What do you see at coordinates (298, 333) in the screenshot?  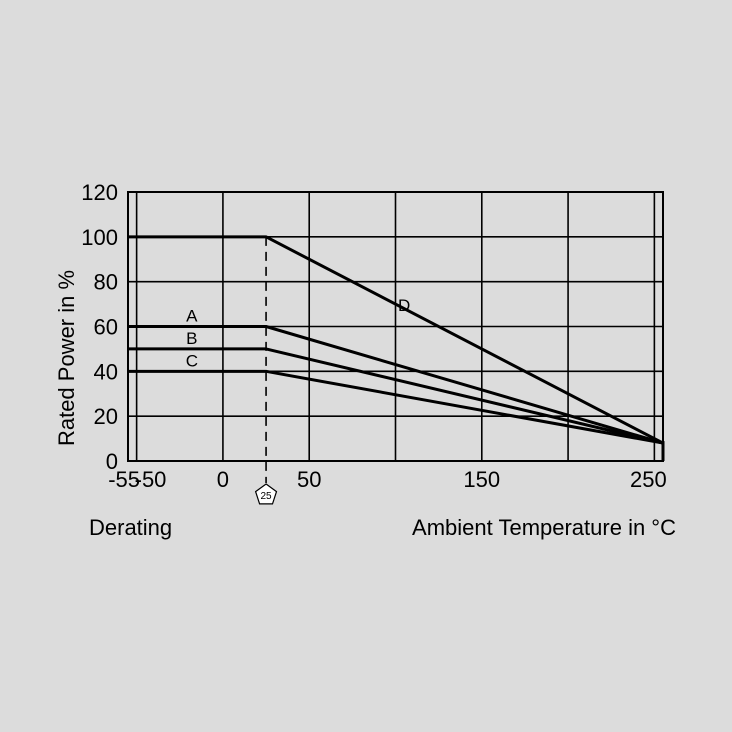 I see `series-labels: D ABC` at bounding box center [298, 333].